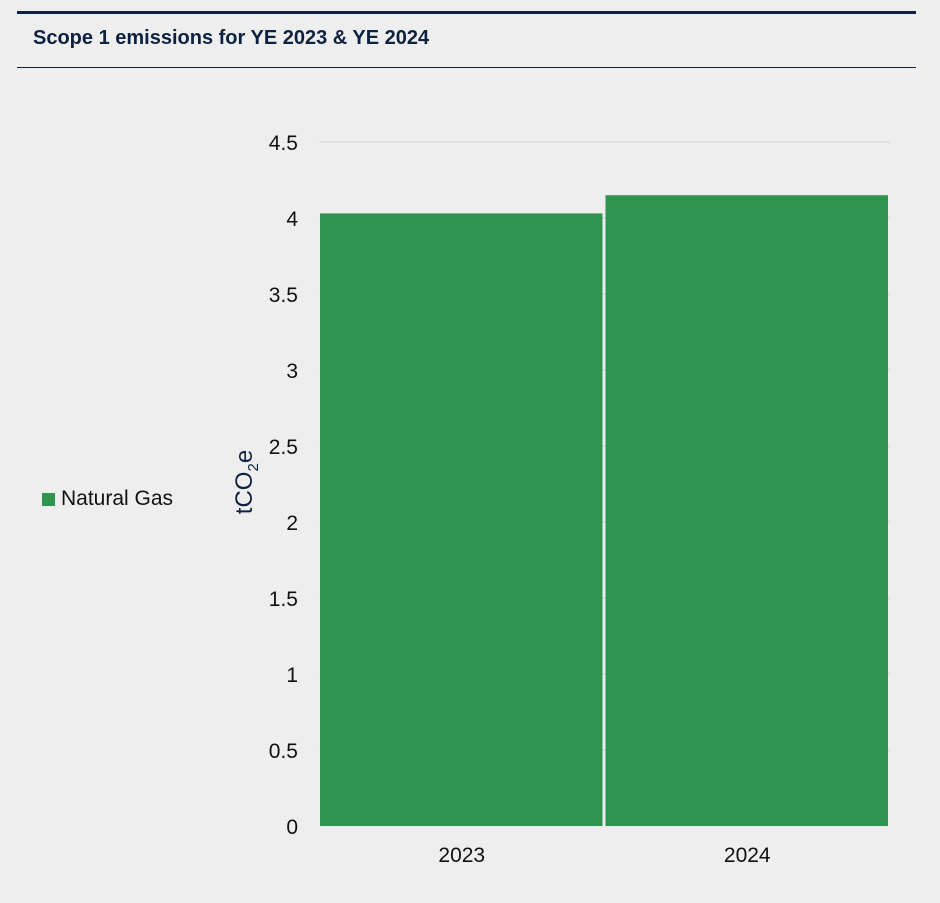  What do you see at coordinates (292, 523) in the screenshot?
I see `y-tick-label: 2` at bounding box center [292, 523].